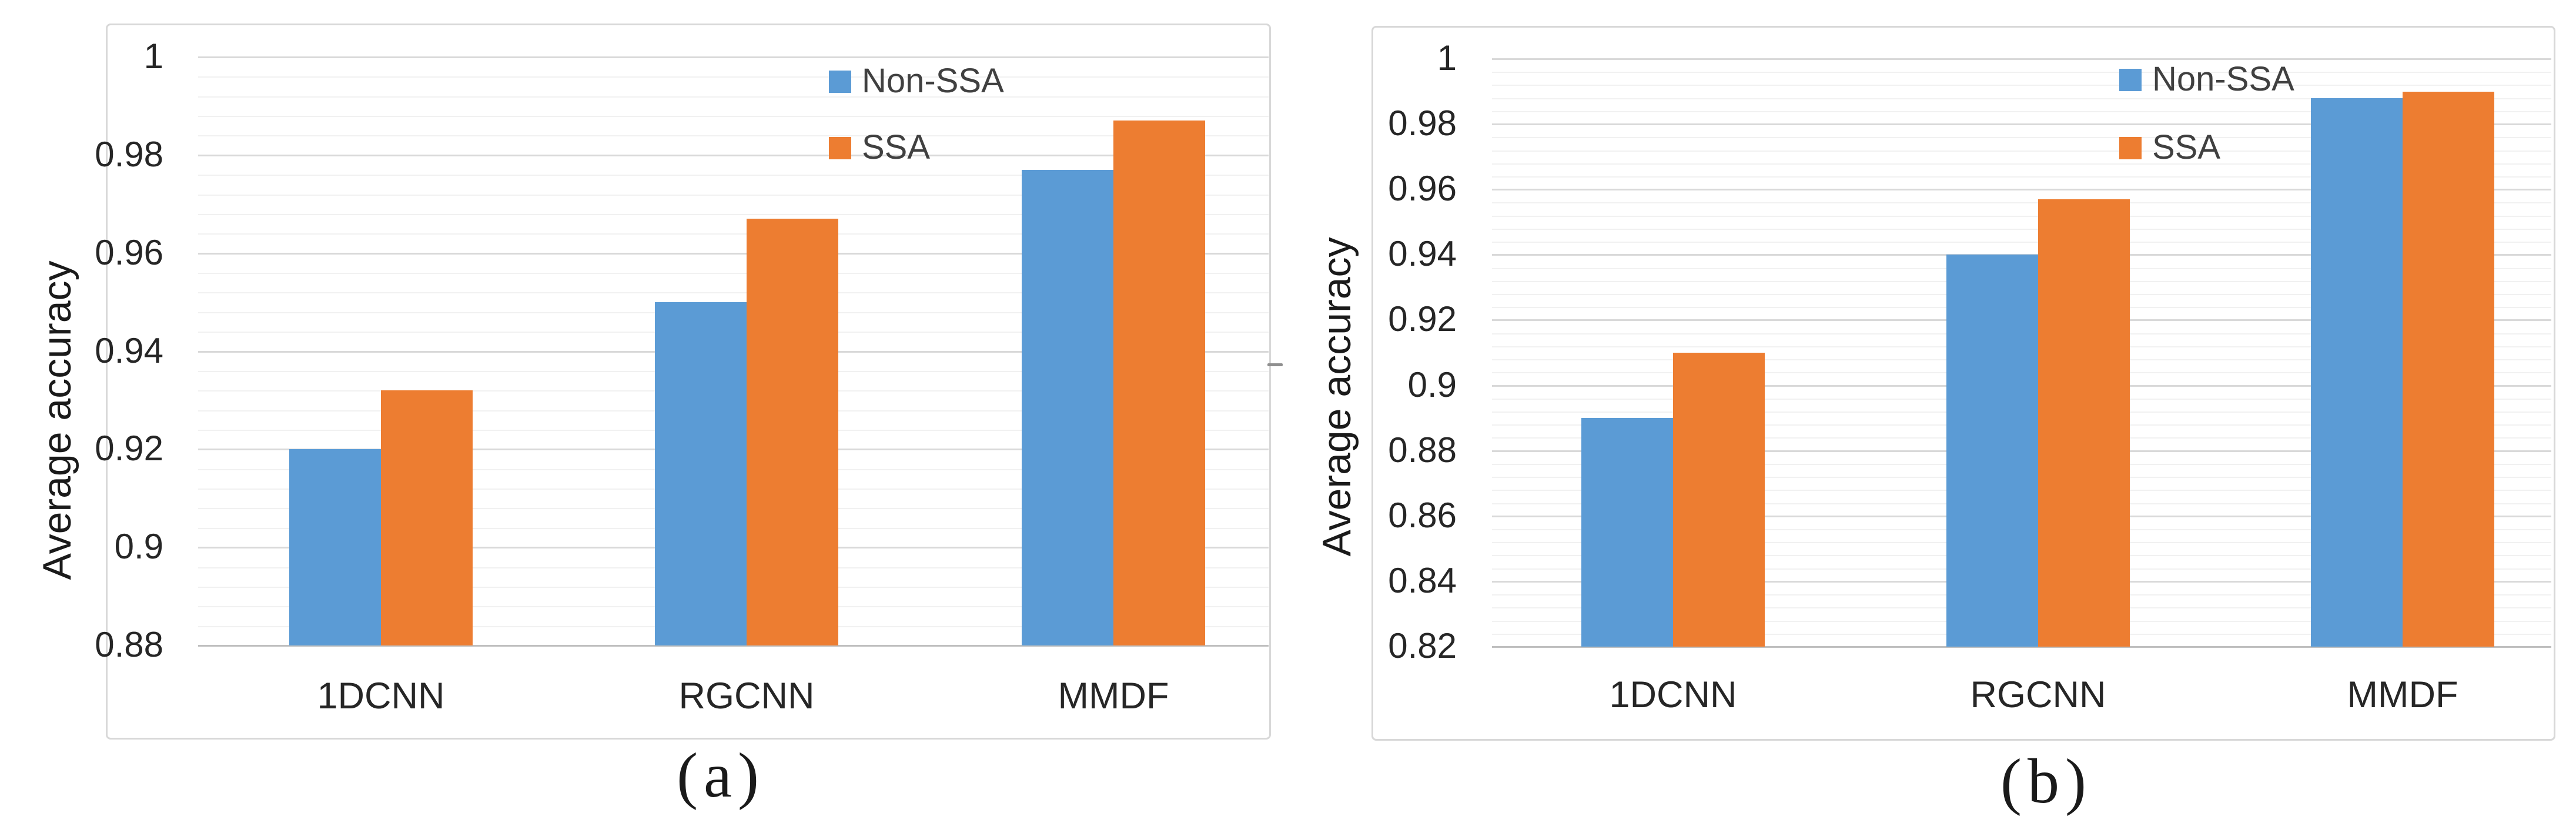 This screenshot has width=2576, height=823. What do you see at coordinates (1159, 383) in the screenshot?
I see `chart-a-bar-mmdf-ssa` at bounding box center [1159, 383].